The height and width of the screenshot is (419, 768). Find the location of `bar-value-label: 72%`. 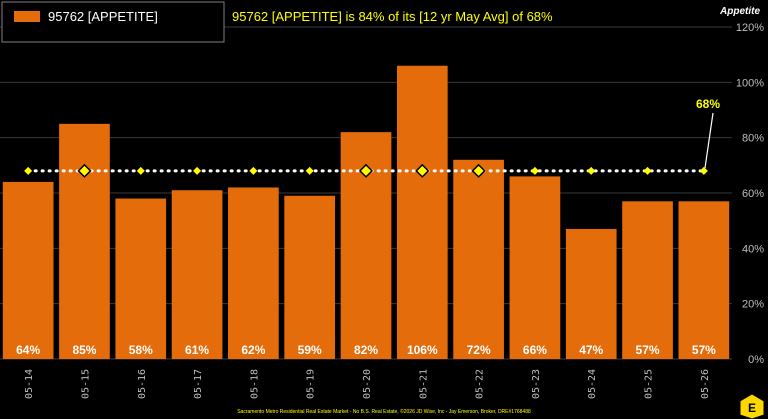

bar-value-label: 72% is located at coordinates (479, 350).